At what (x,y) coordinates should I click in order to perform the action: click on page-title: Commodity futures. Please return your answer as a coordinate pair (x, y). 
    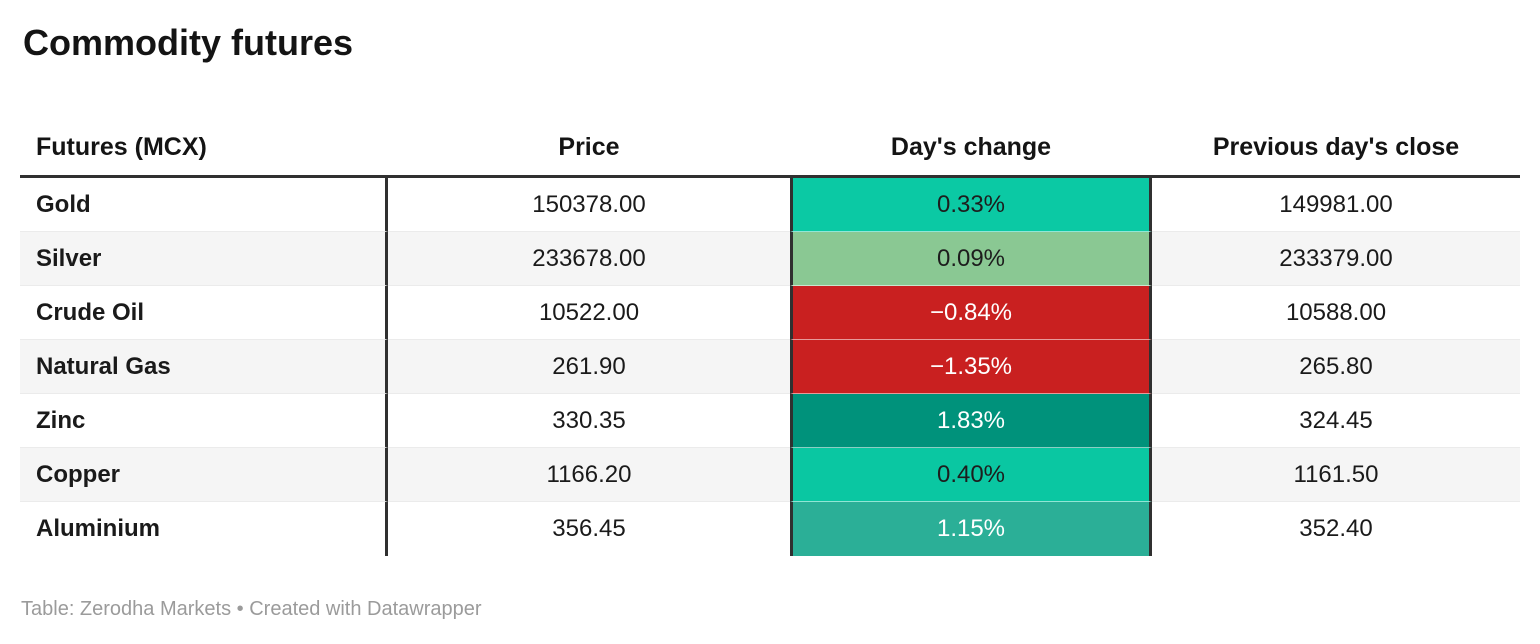
    Looking at the image, I should click on (188, 42).